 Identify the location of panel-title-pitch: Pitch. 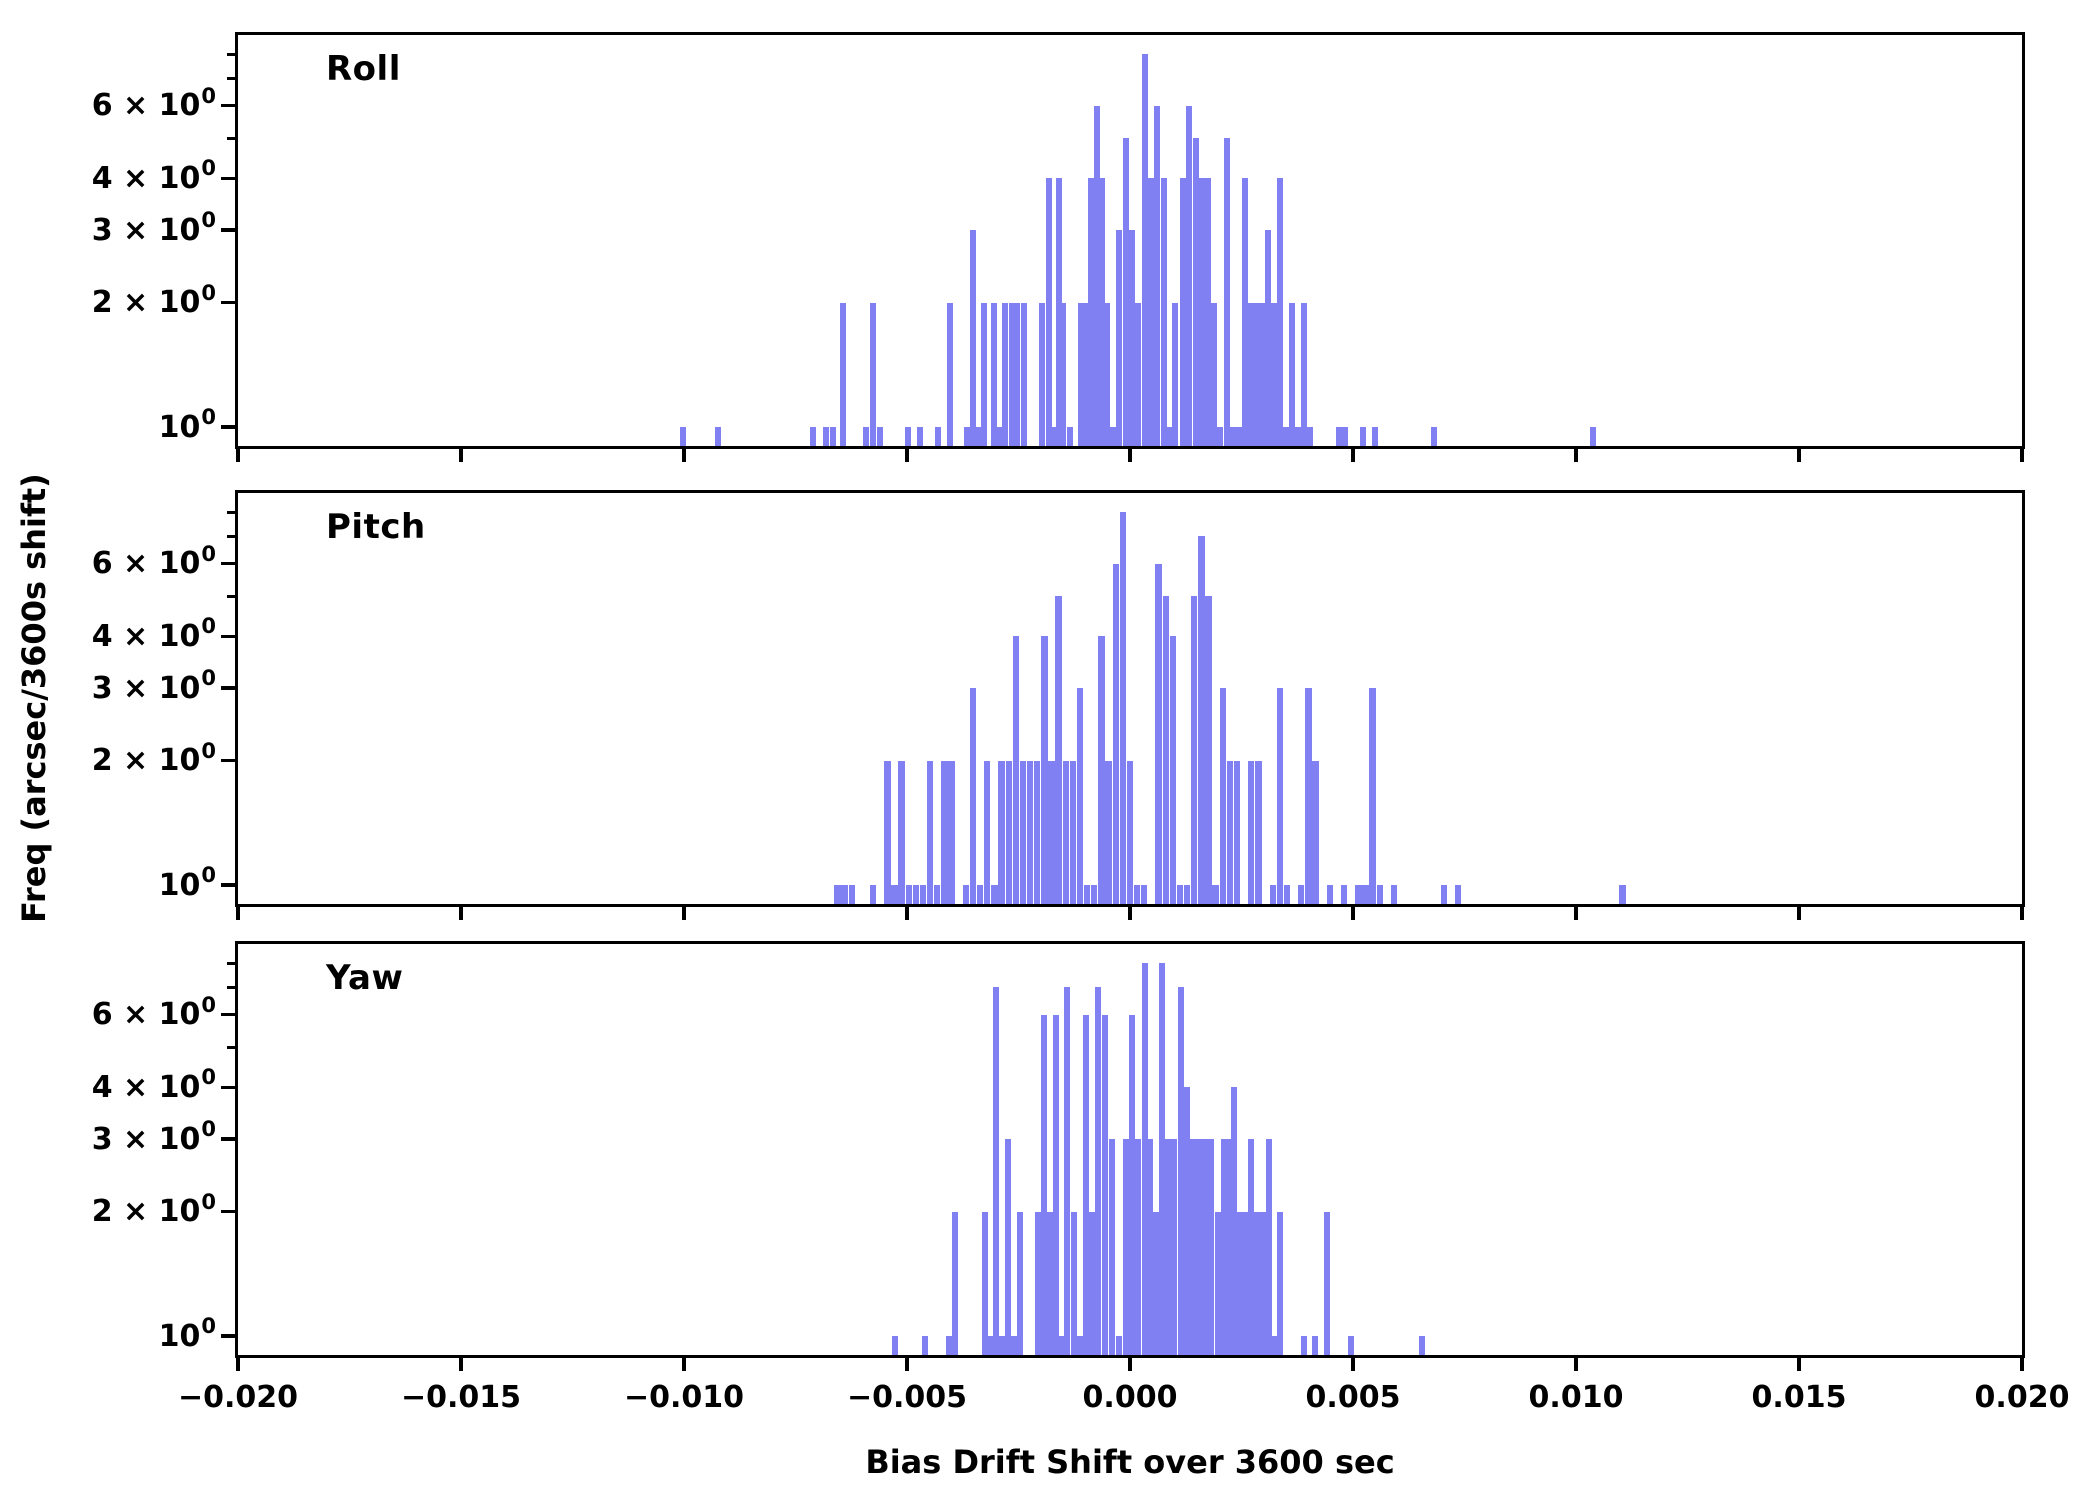
(376, 527).